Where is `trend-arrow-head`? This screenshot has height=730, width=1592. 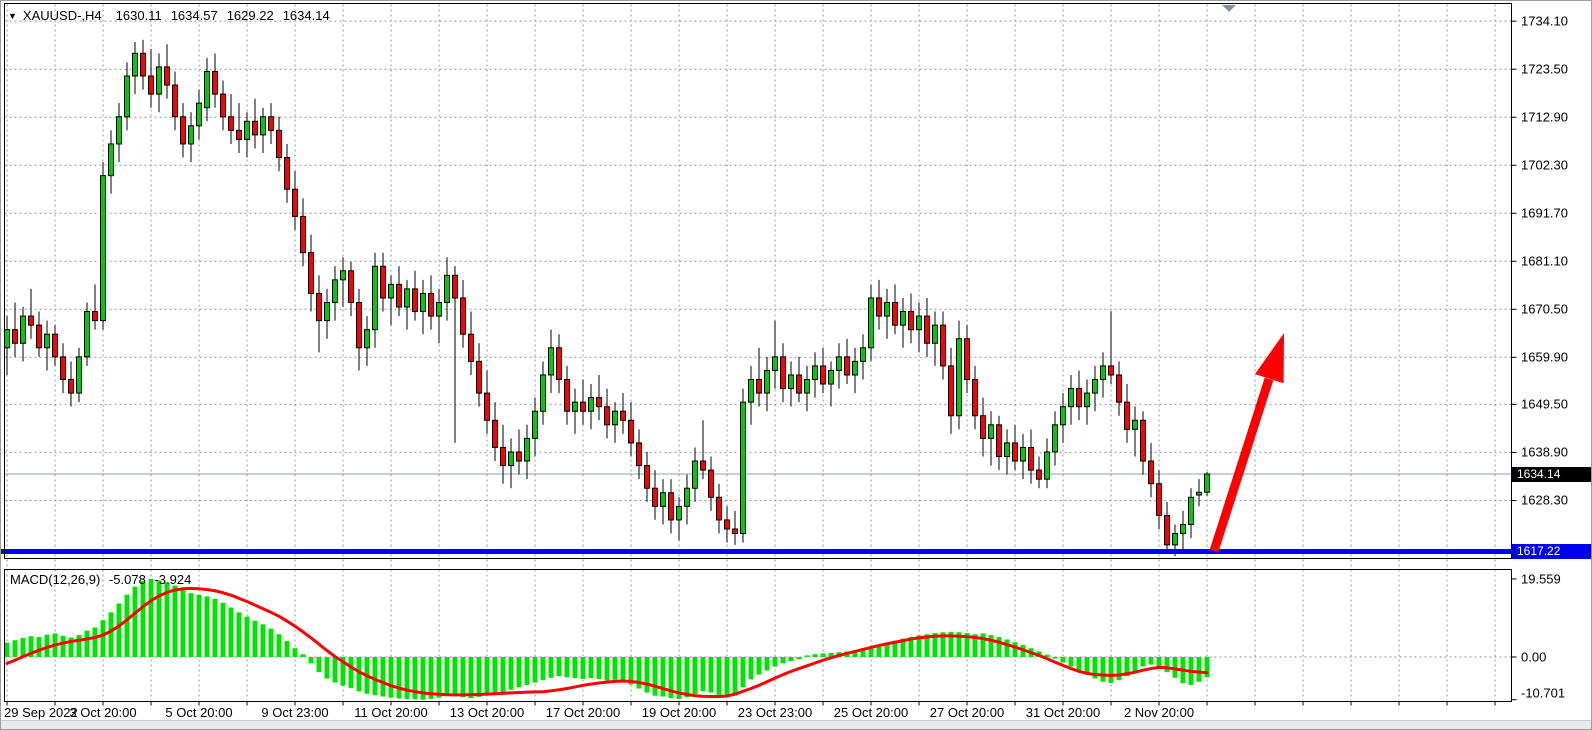
trend-arrow-head is located at coordinates (1269, 358).